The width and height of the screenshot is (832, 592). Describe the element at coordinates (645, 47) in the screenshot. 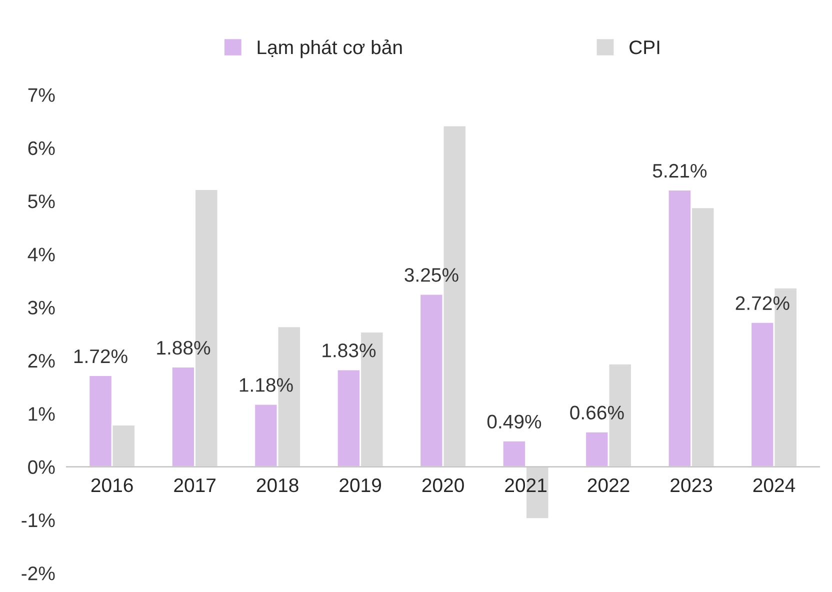

I see `legend-label: CPI` at that location.